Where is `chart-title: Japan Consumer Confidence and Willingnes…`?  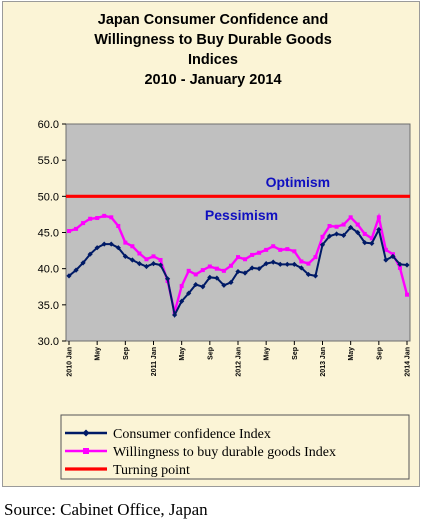 chart-title: Japan Consumer Confidence and Willingnes… is located at coordinates (213, 50).